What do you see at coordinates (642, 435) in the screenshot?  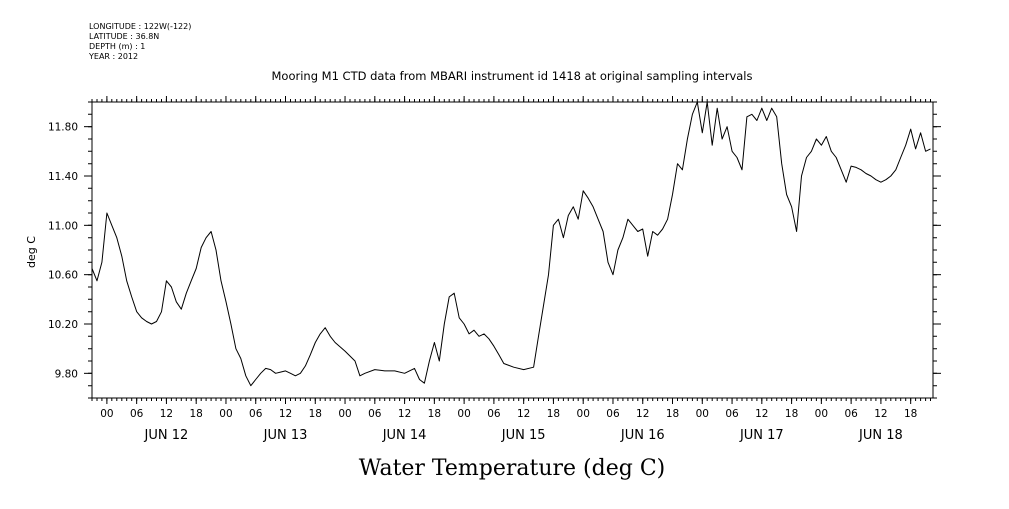 I see `x-day-label: JUN 16` at bounding box center [642, 435].